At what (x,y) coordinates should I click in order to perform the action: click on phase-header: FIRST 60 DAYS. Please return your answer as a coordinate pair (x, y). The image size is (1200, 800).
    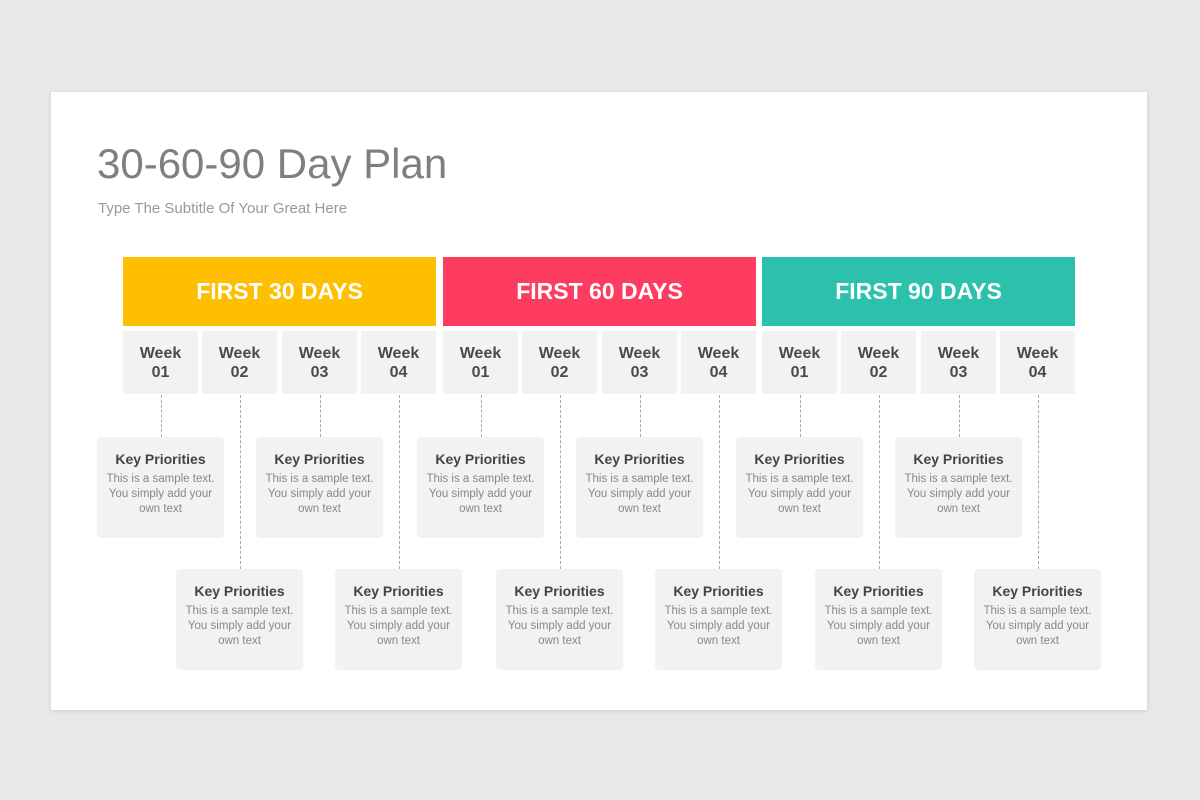
    Looking at the image, I should click on (599, 291).